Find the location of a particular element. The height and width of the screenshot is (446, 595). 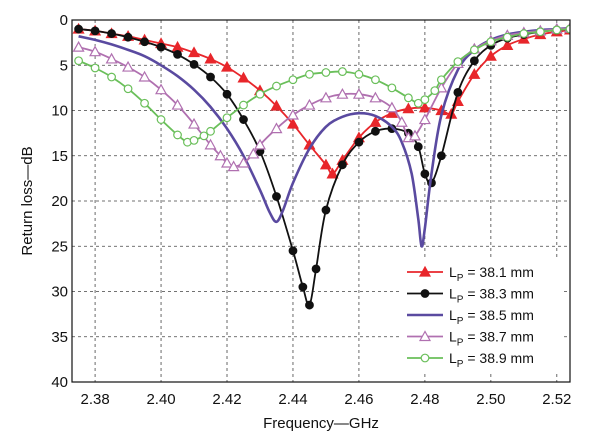

legend-label: LP = 38.7 mm is located at coordinates (491, 339).